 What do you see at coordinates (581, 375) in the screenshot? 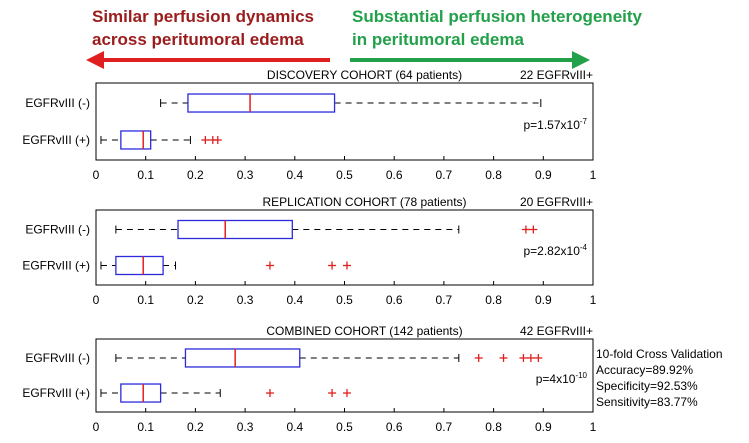
I see `p-value-exponent: -10` at bounding box center [581, 375].